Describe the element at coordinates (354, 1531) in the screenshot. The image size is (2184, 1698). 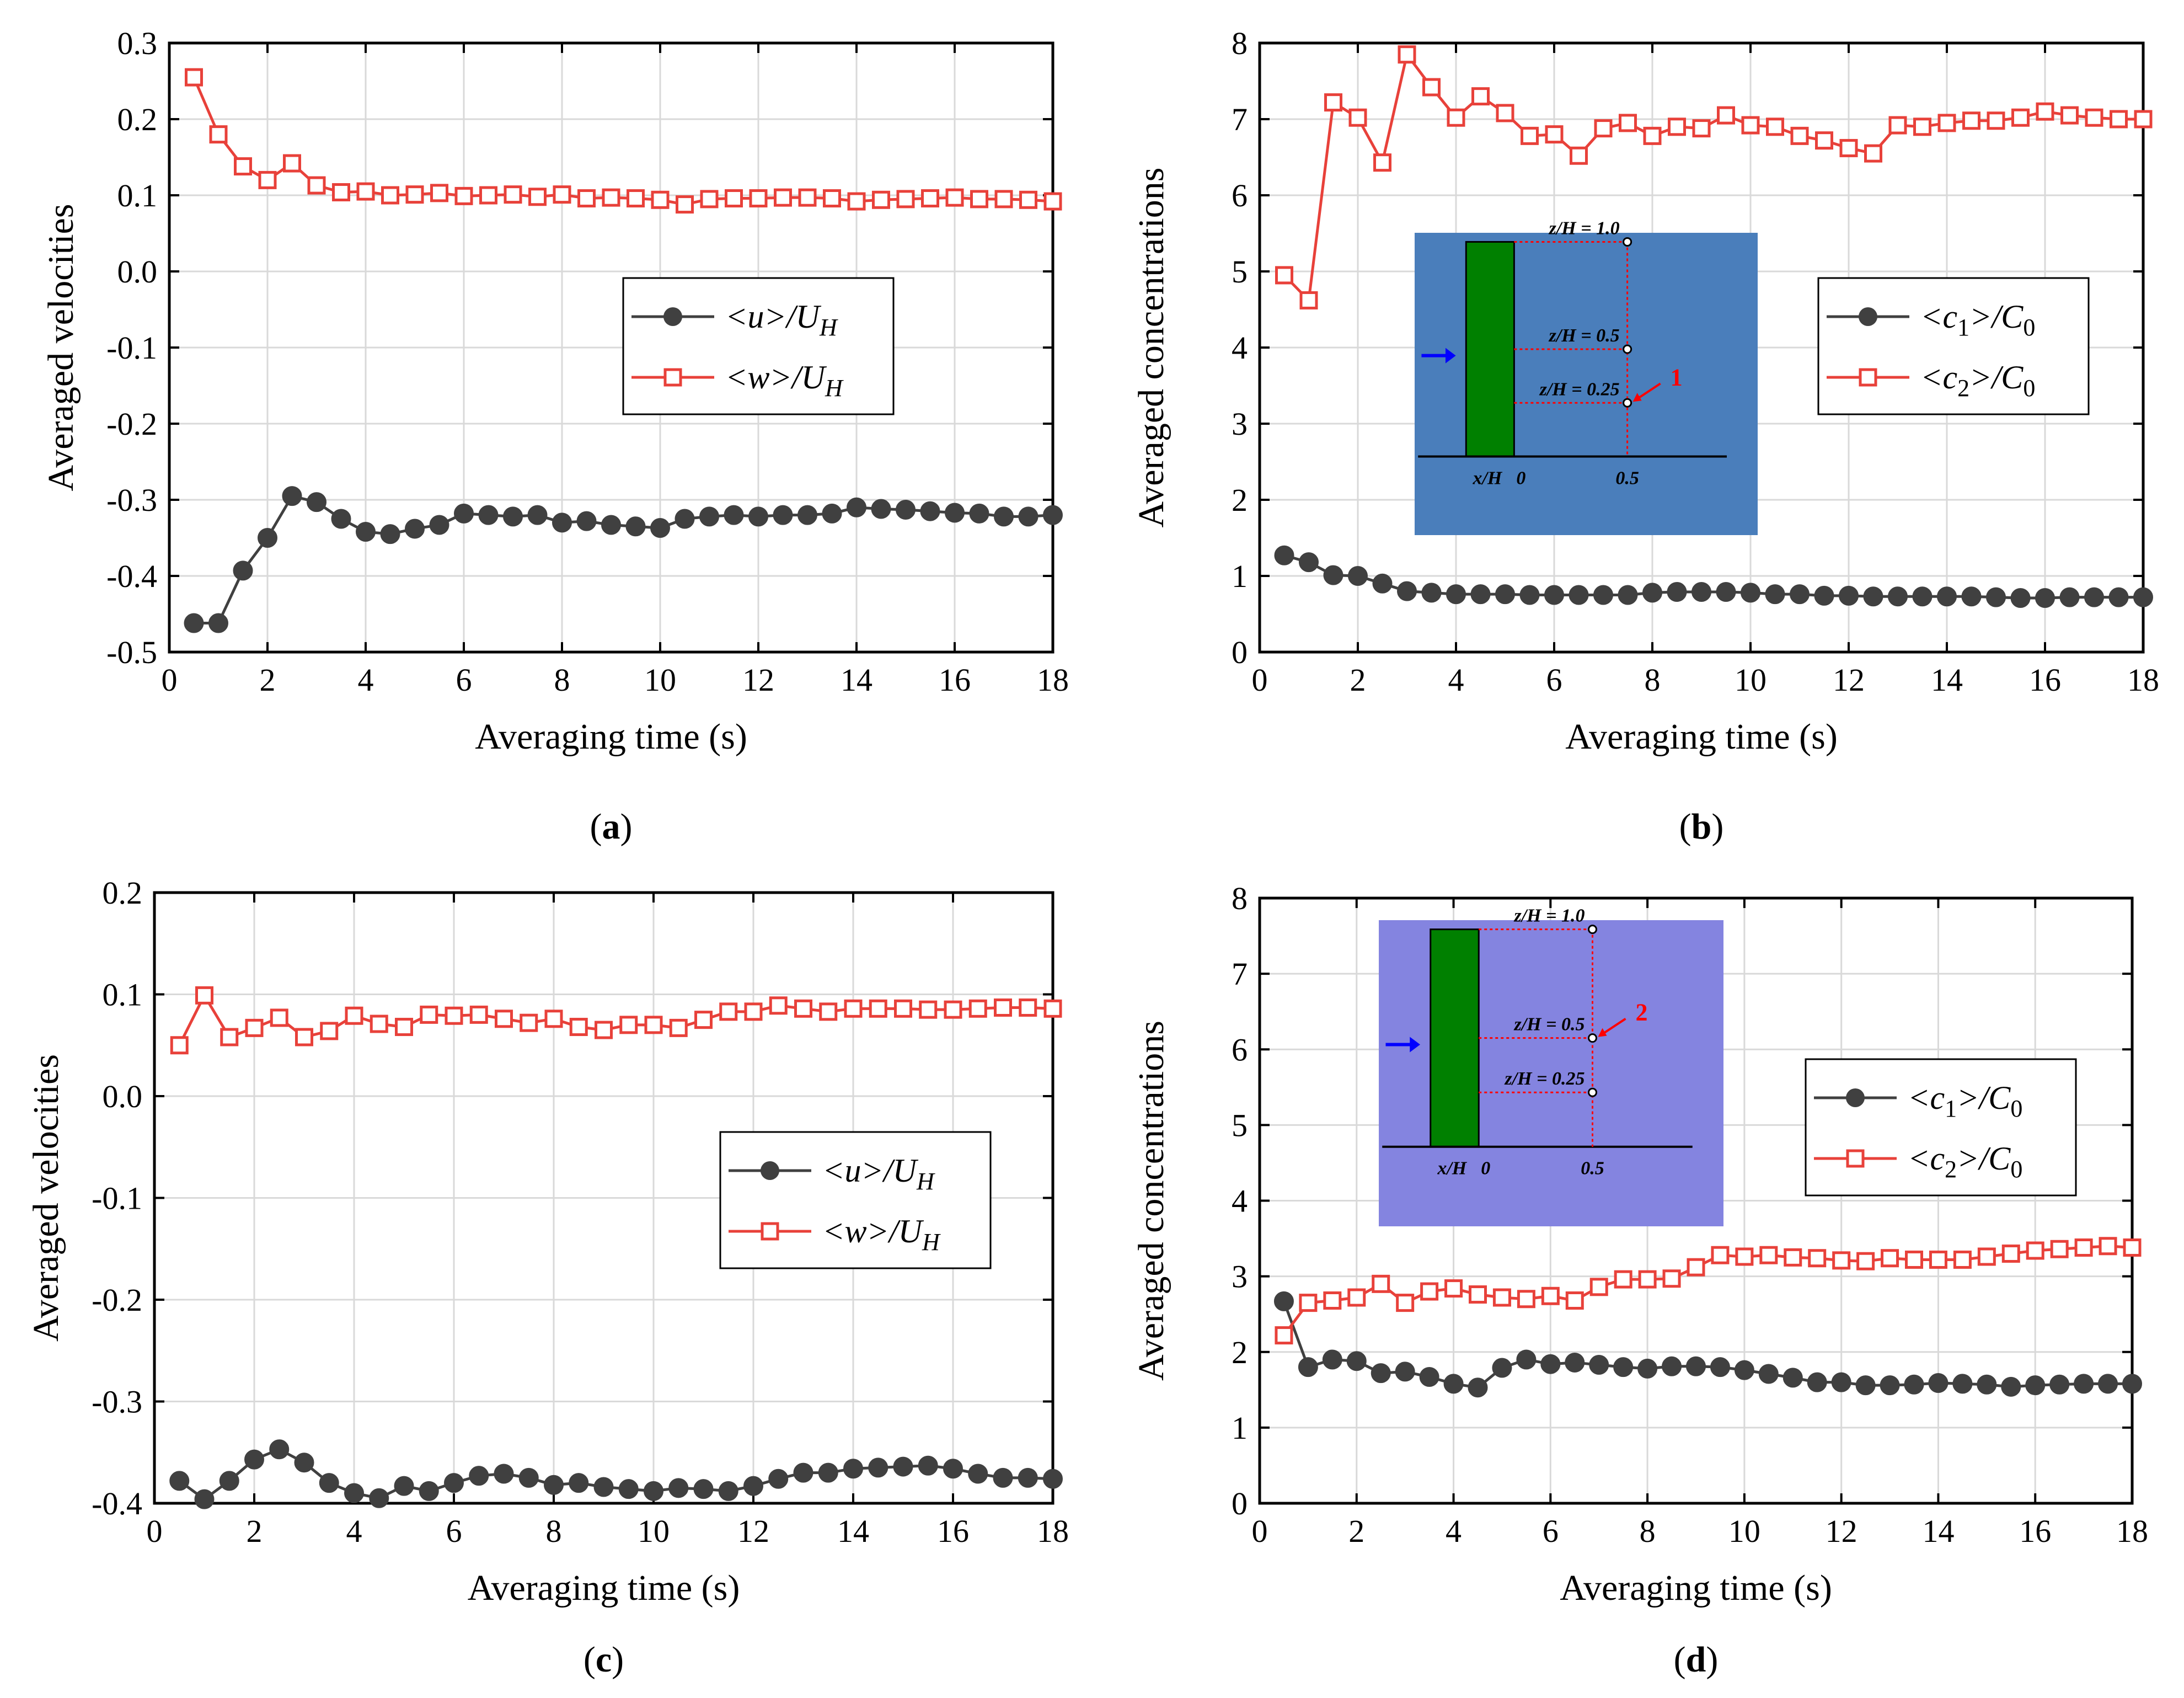
I see `x-tick-label: 4` at that location.